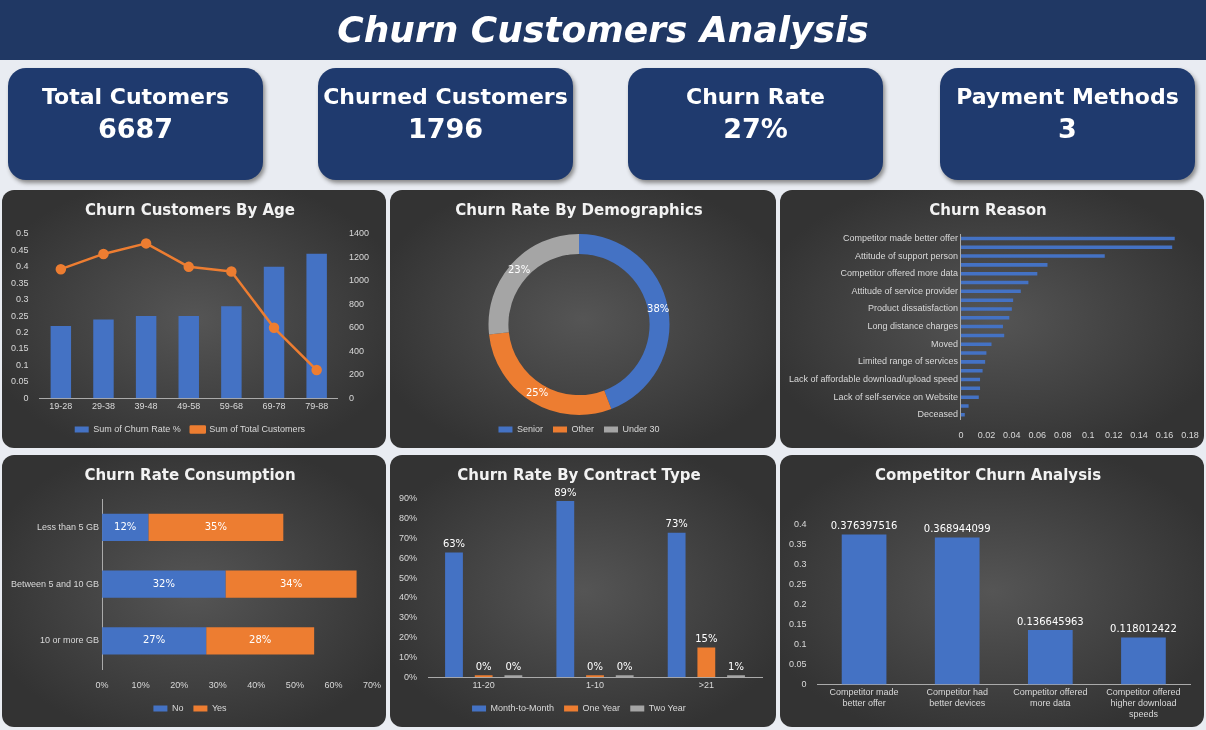 The height and width of the screenshot is (730, 1206). What do you see at coordinates (986, 435) in the screenshot?
I see `x-tick-label: 0.02` at bounding box center [986, 435].